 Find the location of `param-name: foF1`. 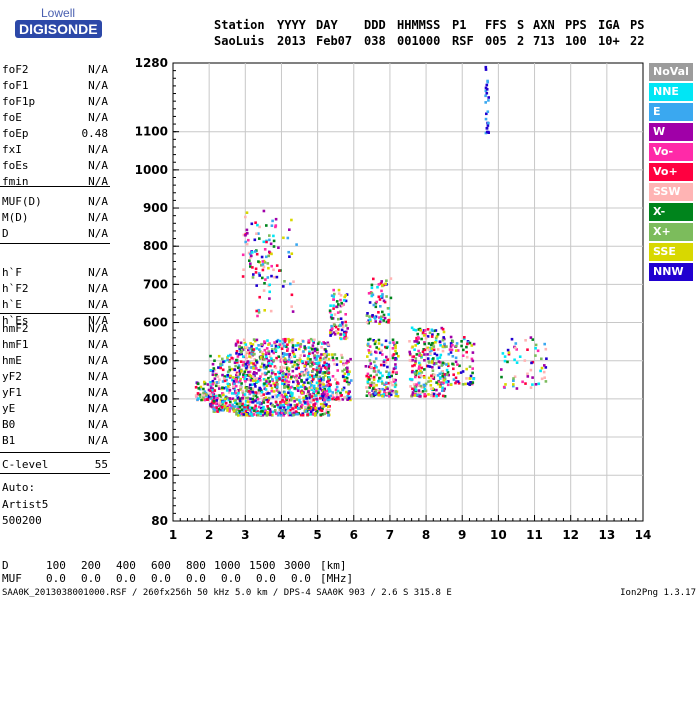

param-name: foF1 is located at coordinates (15, 85).